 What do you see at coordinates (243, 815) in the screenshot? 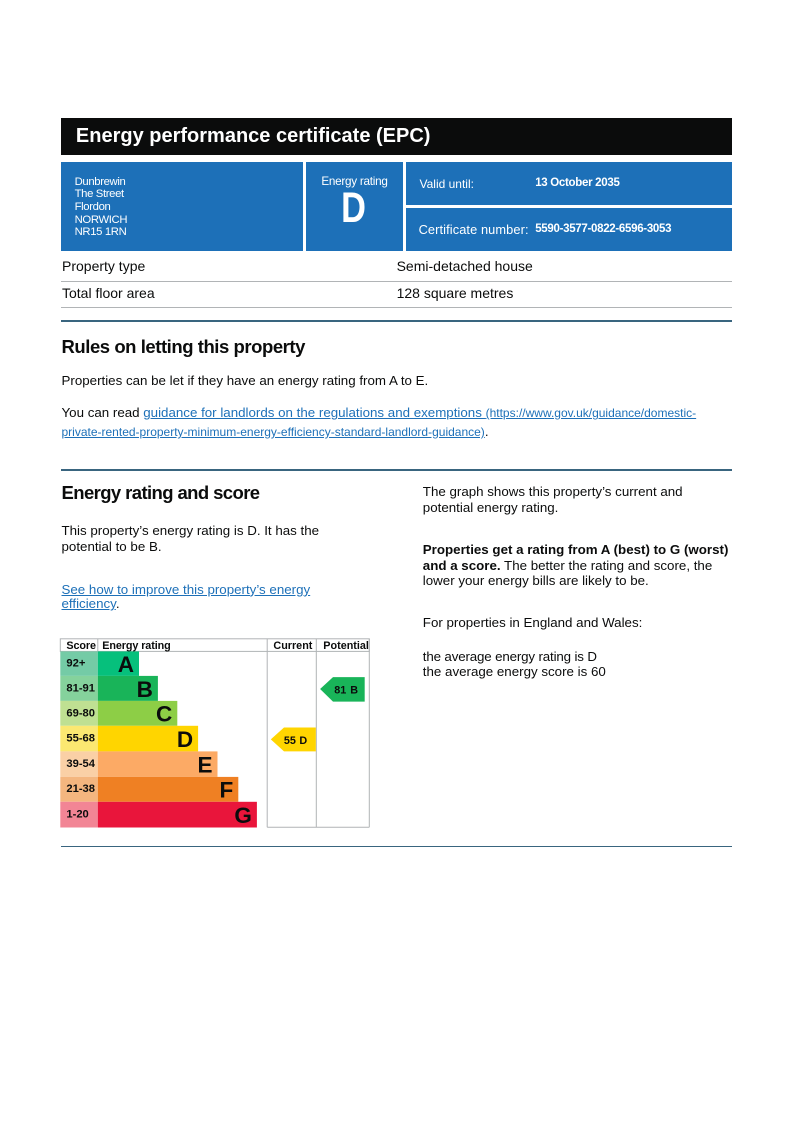
I see `svg-text: G` at bounding box center [243, 815].